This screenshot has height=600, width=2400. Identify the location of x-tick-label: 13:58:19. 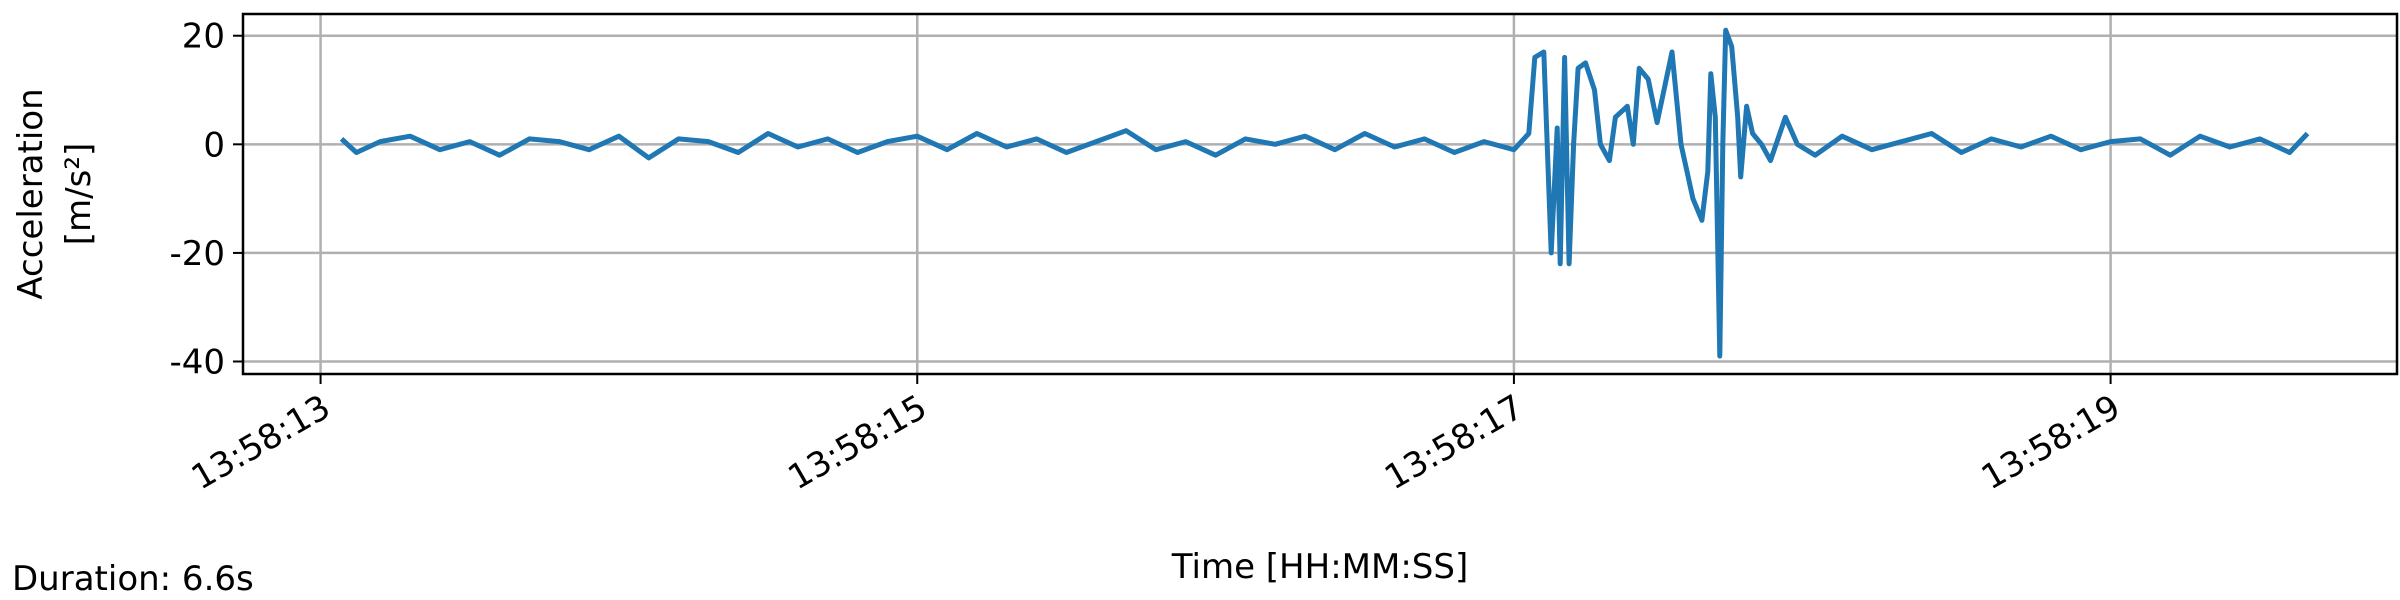
(2051, 442).